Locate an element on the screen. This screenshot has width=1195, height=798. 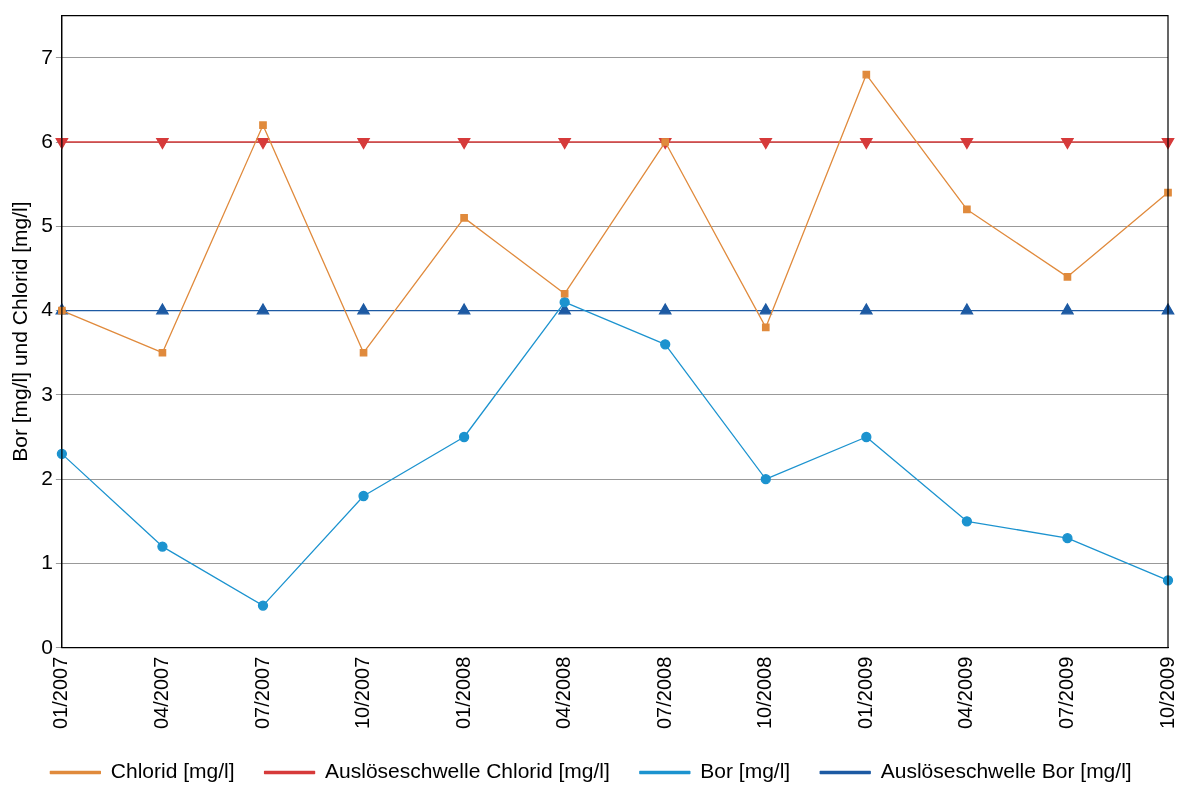
x-tick-label: 04/2008 is located at coordinates (563, 692).